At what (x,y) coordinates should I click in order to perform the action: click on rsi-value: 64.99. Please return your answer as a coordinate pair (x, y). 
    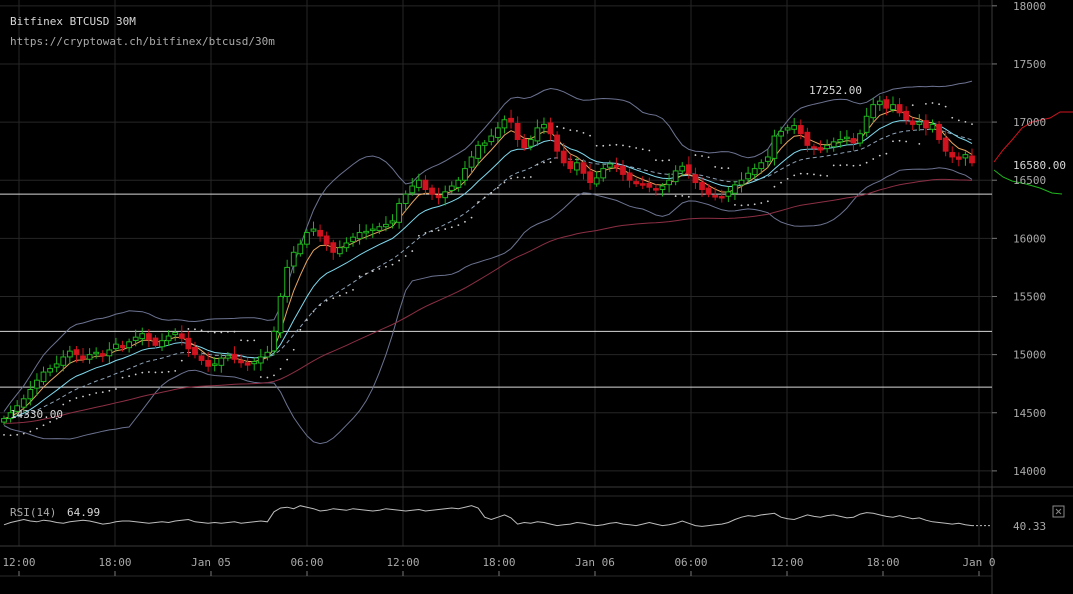
    Looking at the image, I should click on (83, 512).